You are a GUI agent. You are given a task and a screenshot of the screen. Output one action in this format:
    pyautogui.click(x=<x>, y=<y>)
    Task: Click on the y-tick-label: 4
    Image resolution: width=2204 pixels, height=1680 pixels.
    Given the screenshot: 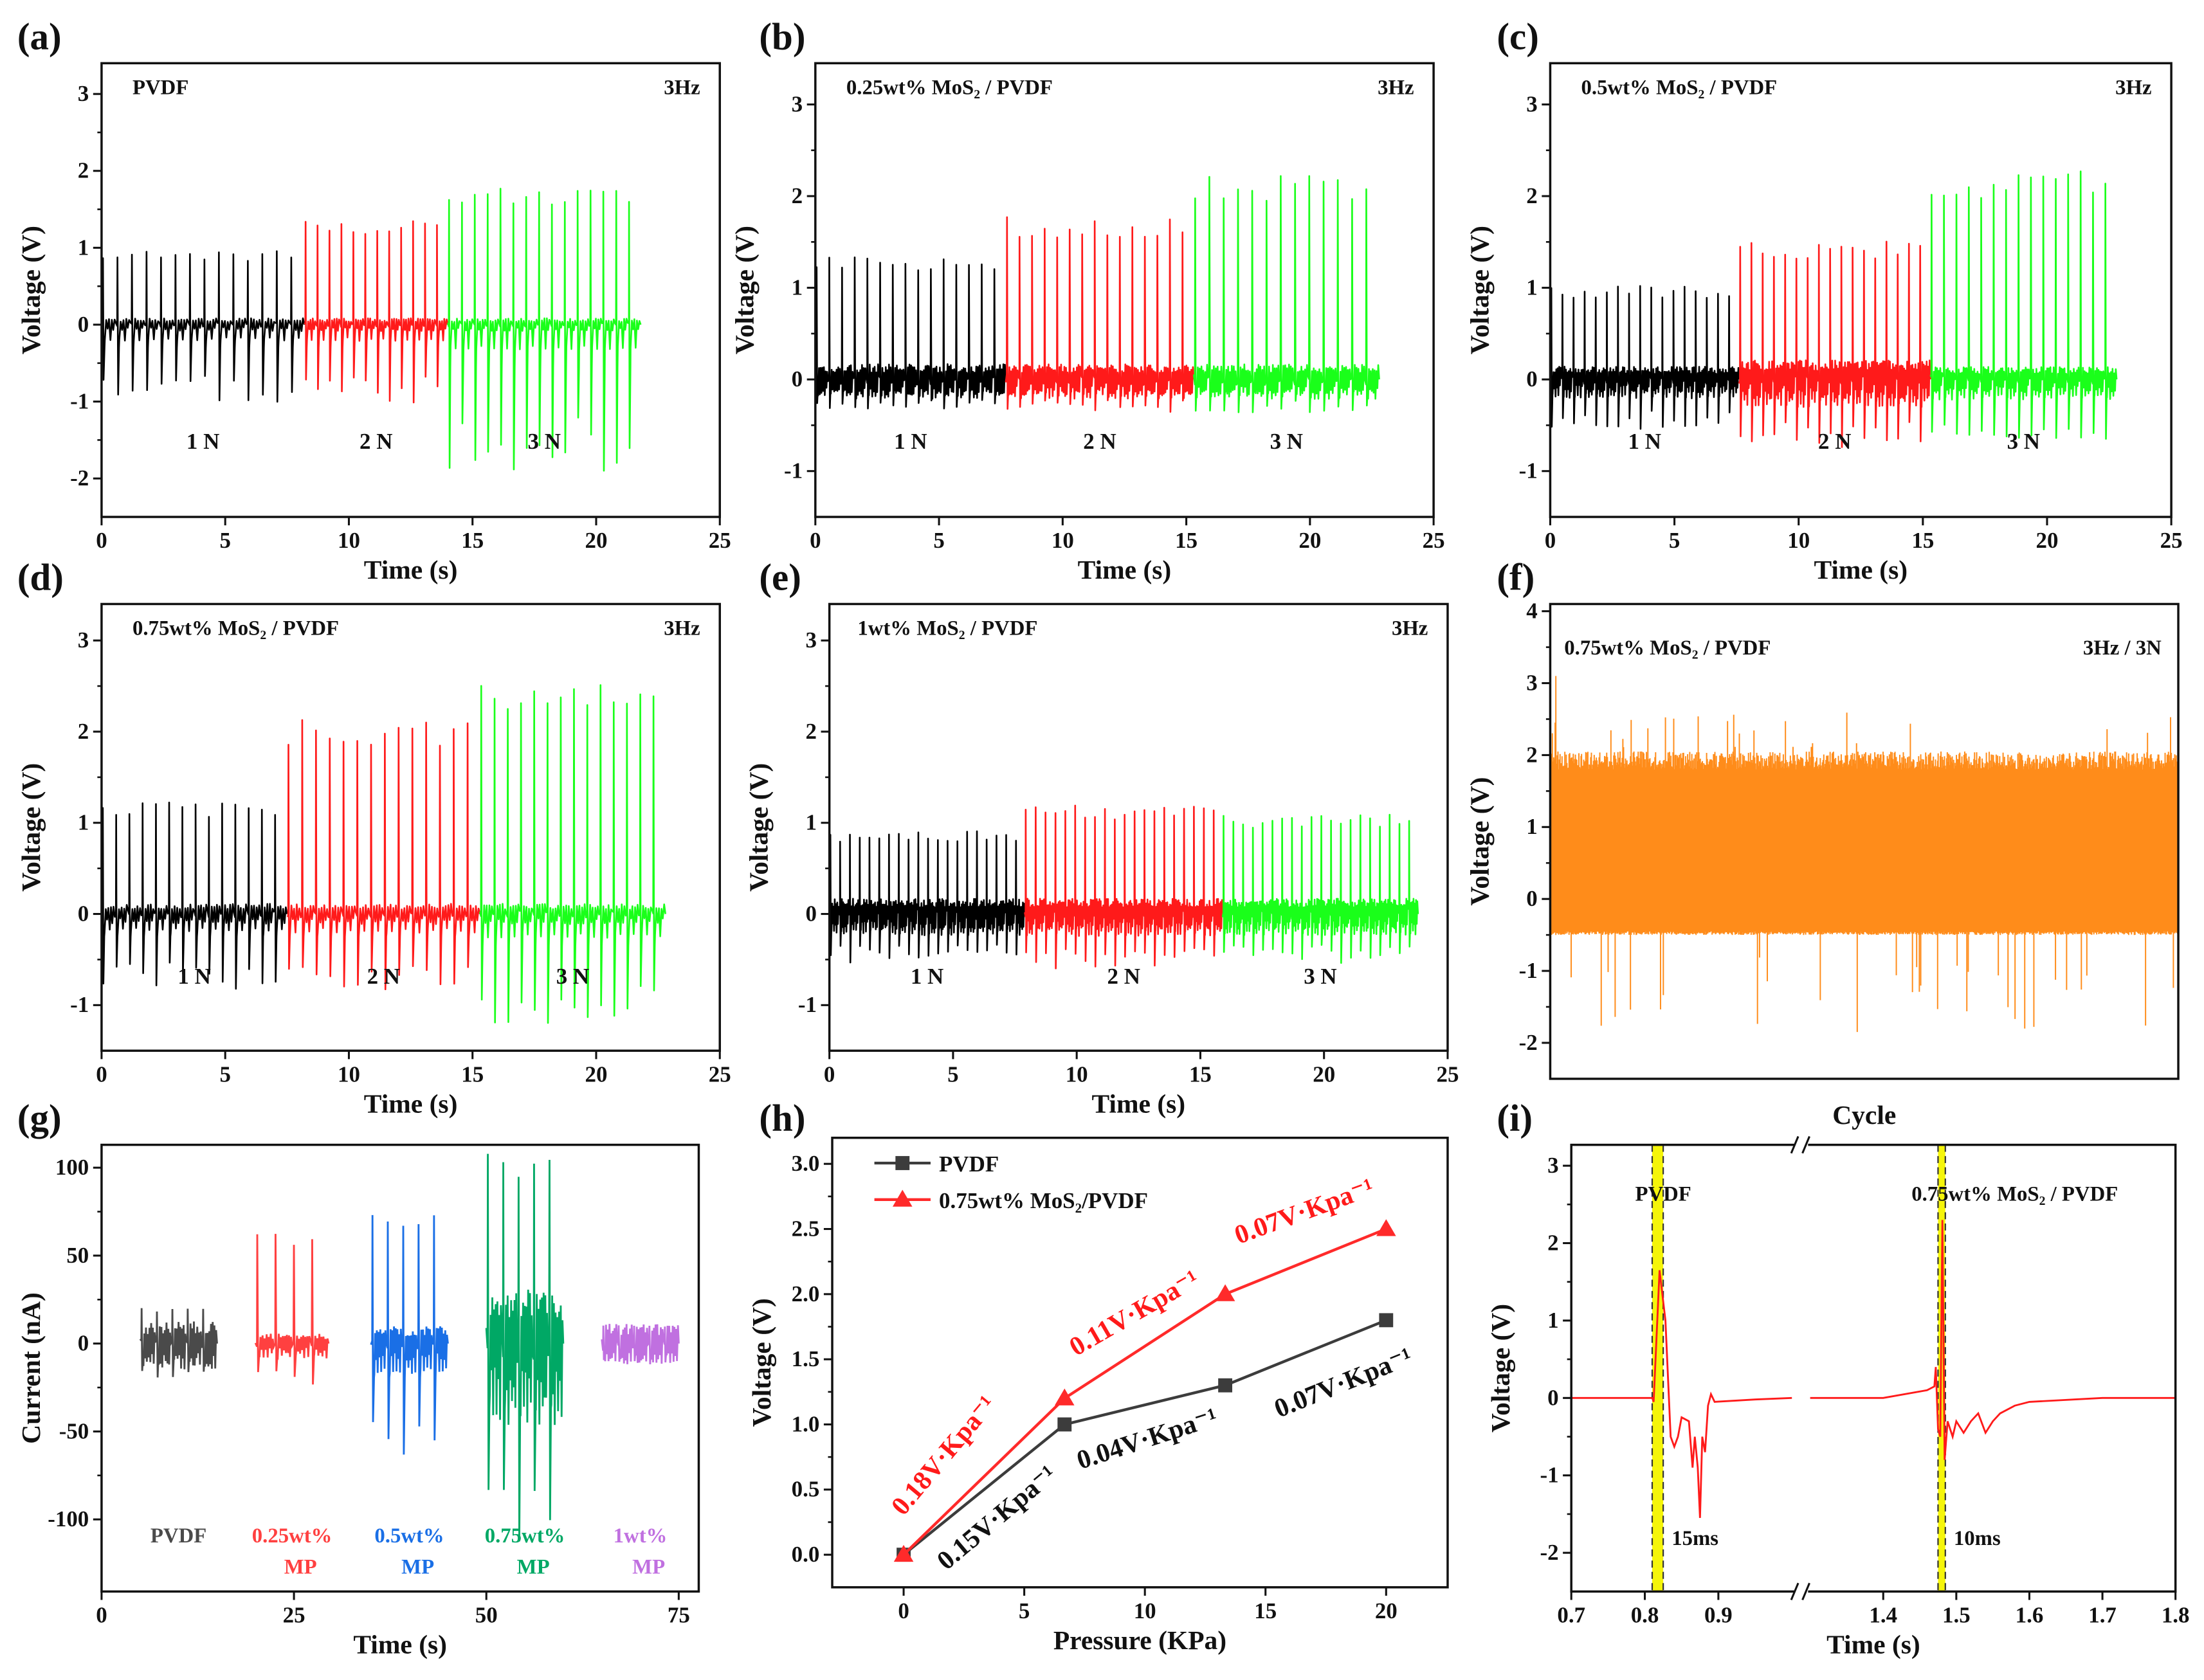 What is the action you would take?
    pyautogui.click(x=1531, y=612)
    